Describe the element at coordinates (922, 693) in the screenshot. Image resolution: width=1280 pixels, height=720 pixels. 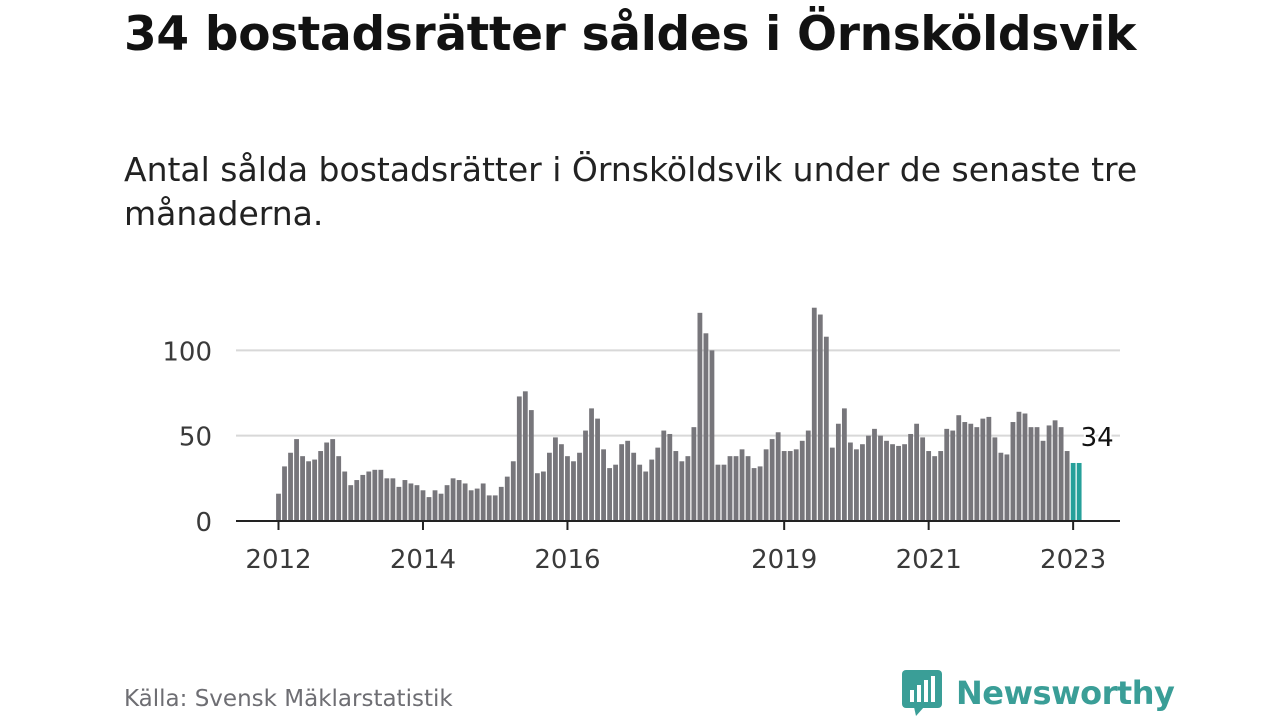
I see `newsworthy-logo-icon` at that location.